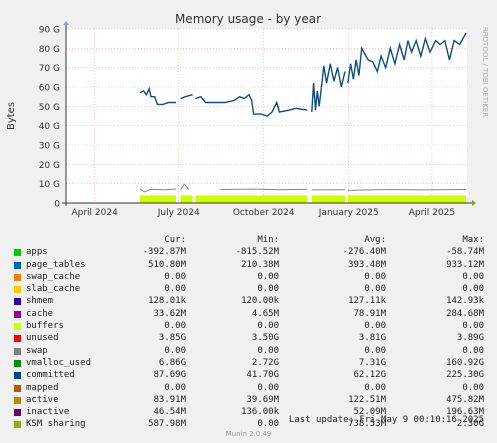  What do you see at coordinates (260, 264) in the screenshot?
I see `legend-min: 210.38M` at bounding box center [260, 264].